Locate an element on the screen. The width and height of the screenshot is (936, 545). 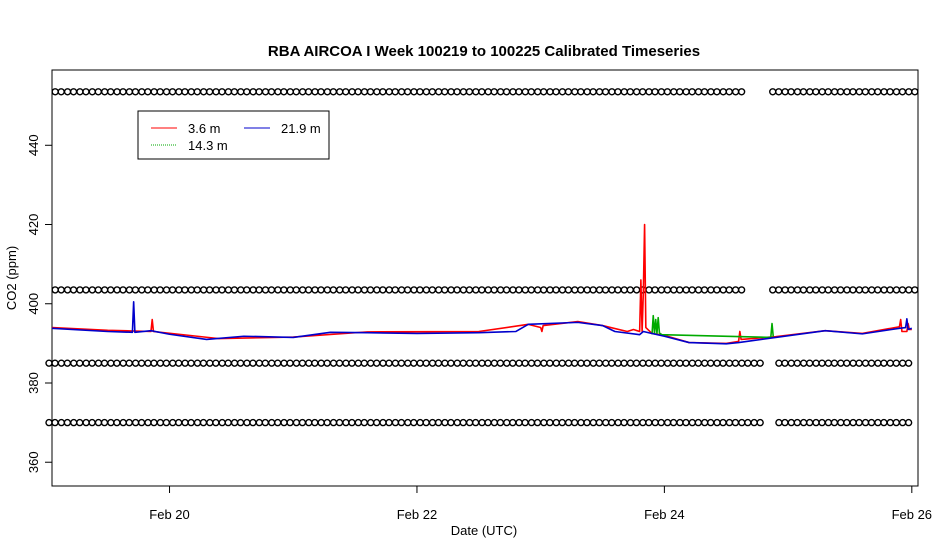
x-axis-label: Date (UTC) is located at coordinates (484, 530).